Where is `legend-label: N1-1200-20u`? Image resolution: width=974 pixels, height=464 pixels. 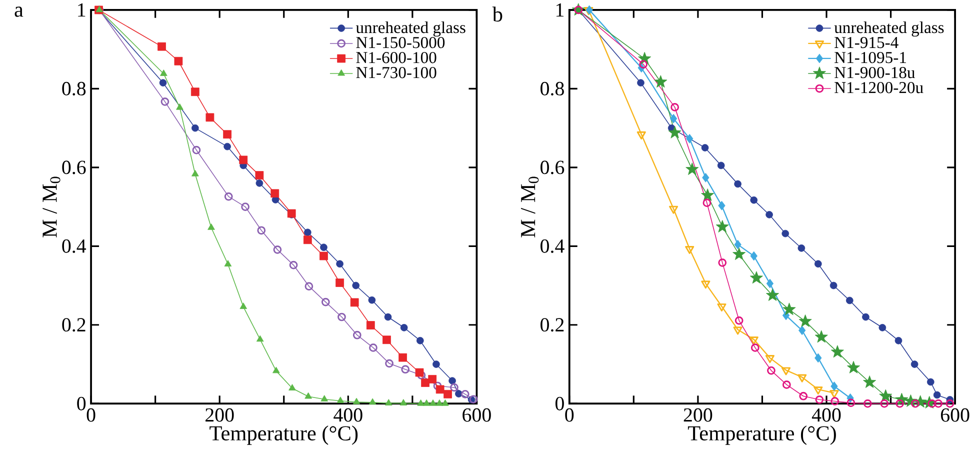
legend-label: N1-1200-20u is located at coordinates (879, 88).